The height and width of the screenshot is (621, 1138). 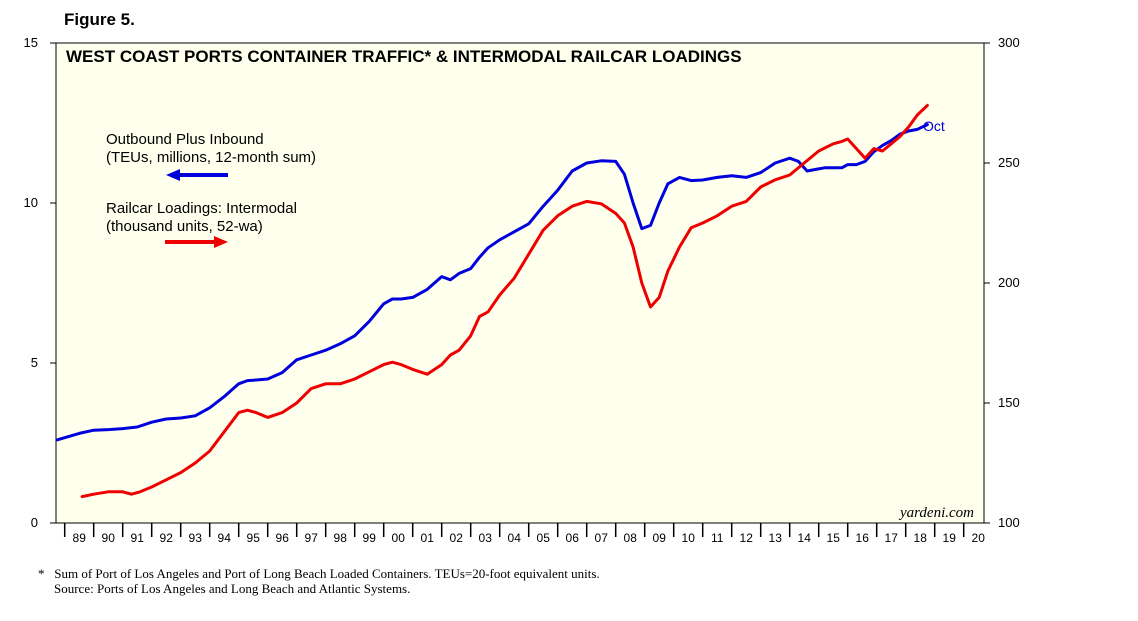 What do you see at coordinates (34, 362) in the screenshot?
I see `left-tick-label: 5` at bounding box center [34, 362].